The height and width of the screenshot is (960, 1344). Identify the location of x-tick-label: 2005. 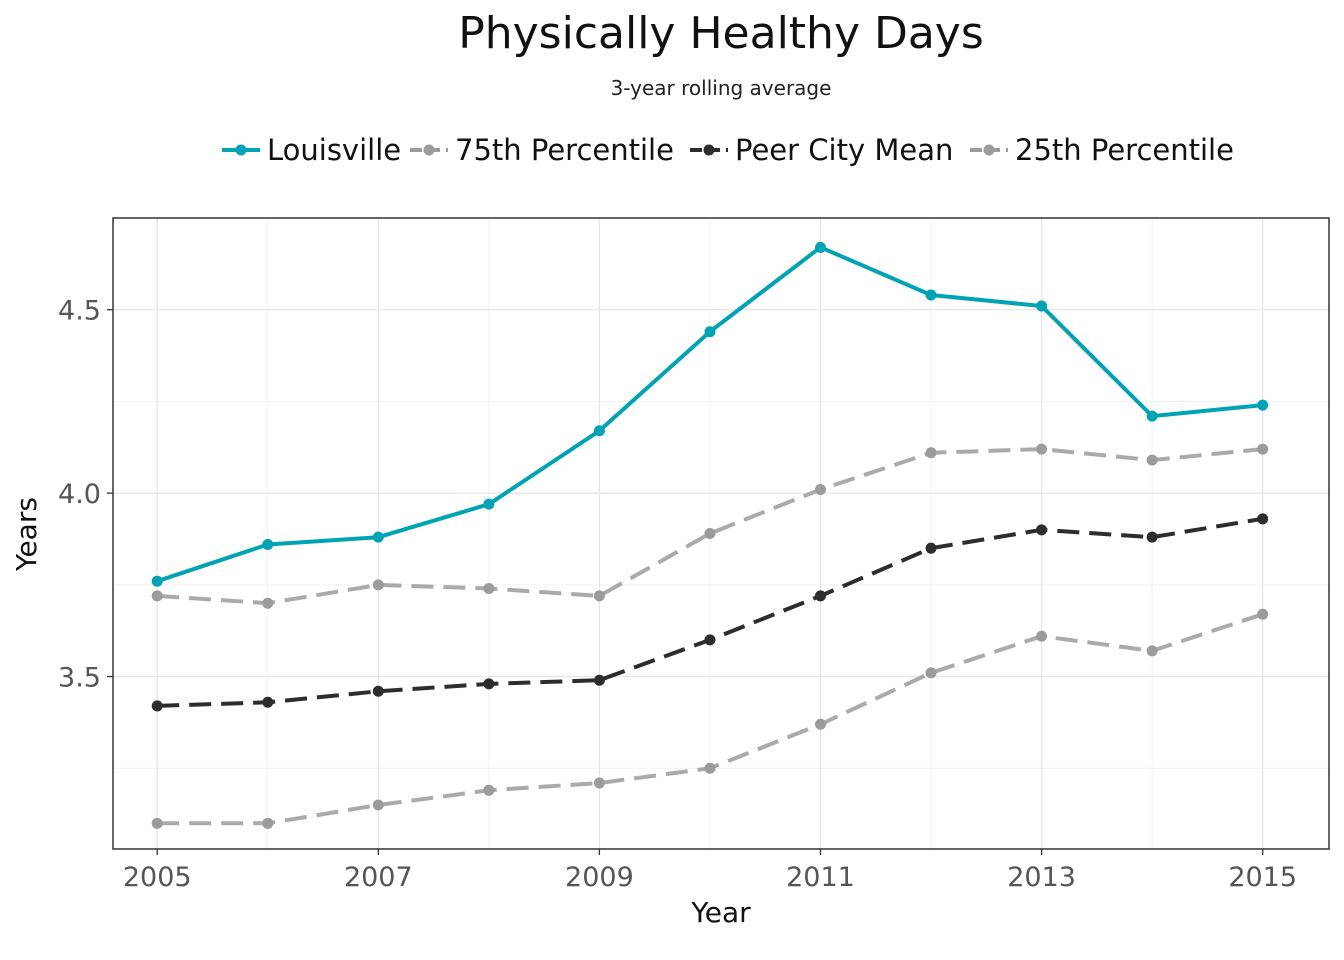
(157, 877).